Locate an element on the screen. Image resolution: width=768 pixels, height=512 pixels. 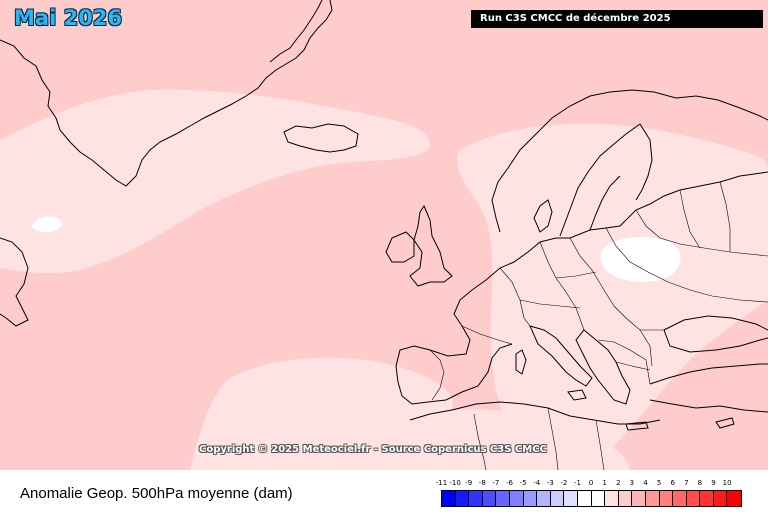
color-scale-tick-label: -6 is located at coordinates (509, 483).